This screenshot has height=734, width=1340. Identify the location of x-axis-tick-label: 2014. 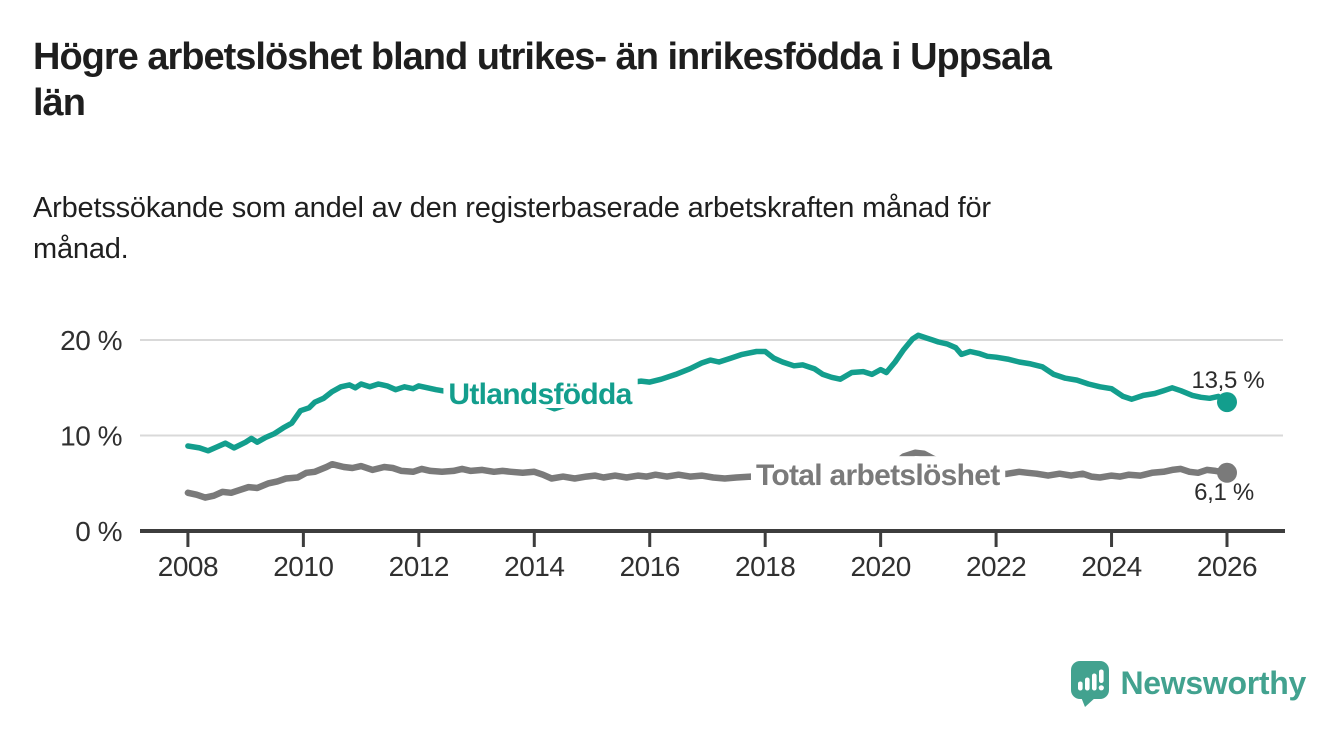
(534, 566).